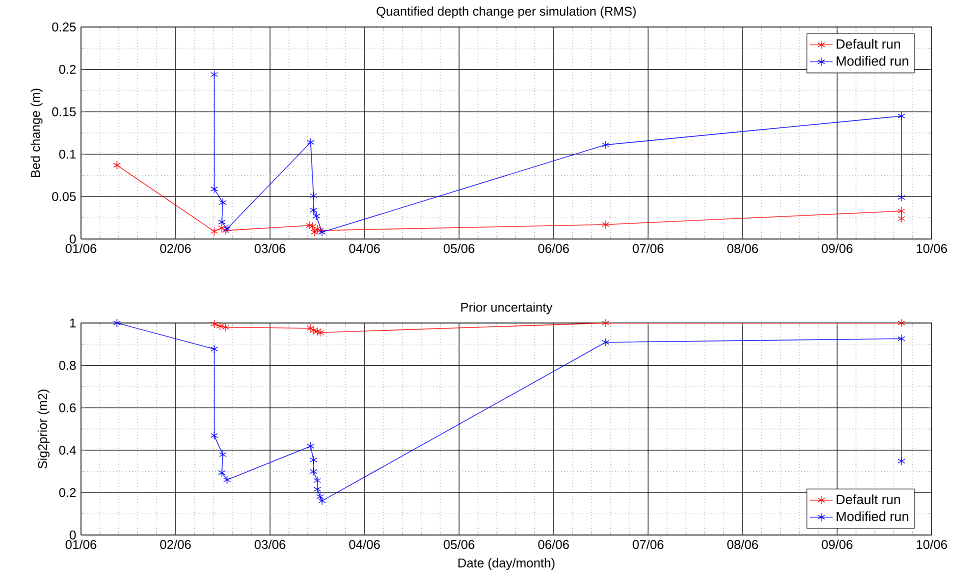 The height and width of the screenshot is (581, 961). I want to click on y-tick-label: 0.1, so click(67, 154).